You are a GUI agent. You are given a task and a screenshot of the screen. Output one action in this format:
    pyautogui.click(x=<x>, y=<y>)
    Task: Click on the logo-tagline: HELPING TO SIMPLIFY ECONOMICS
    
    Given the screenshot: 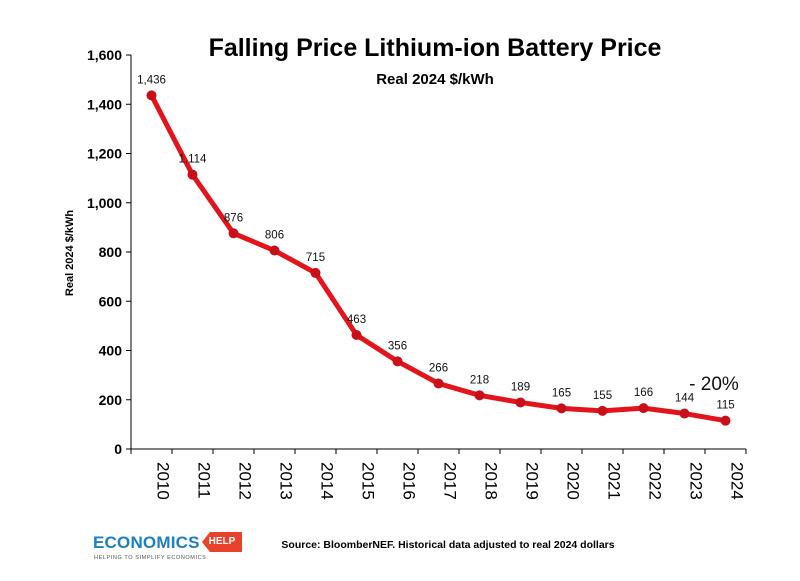 What is the action you would take?
    pyautogui.click(x=150, y=558)
    